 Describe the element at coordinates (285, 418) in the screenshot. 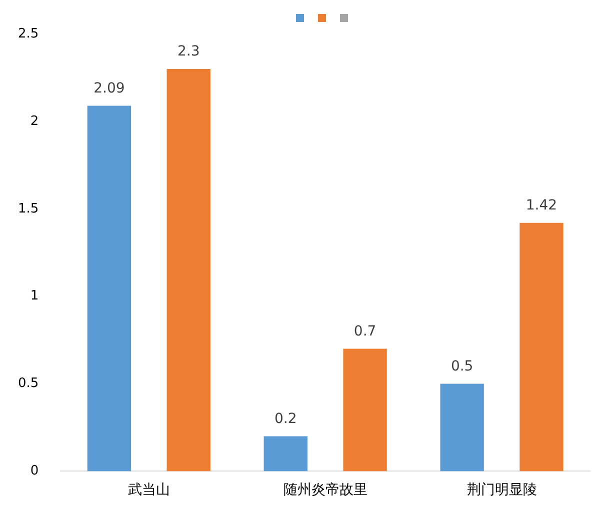

I see `data-label: 0.2` at that location.